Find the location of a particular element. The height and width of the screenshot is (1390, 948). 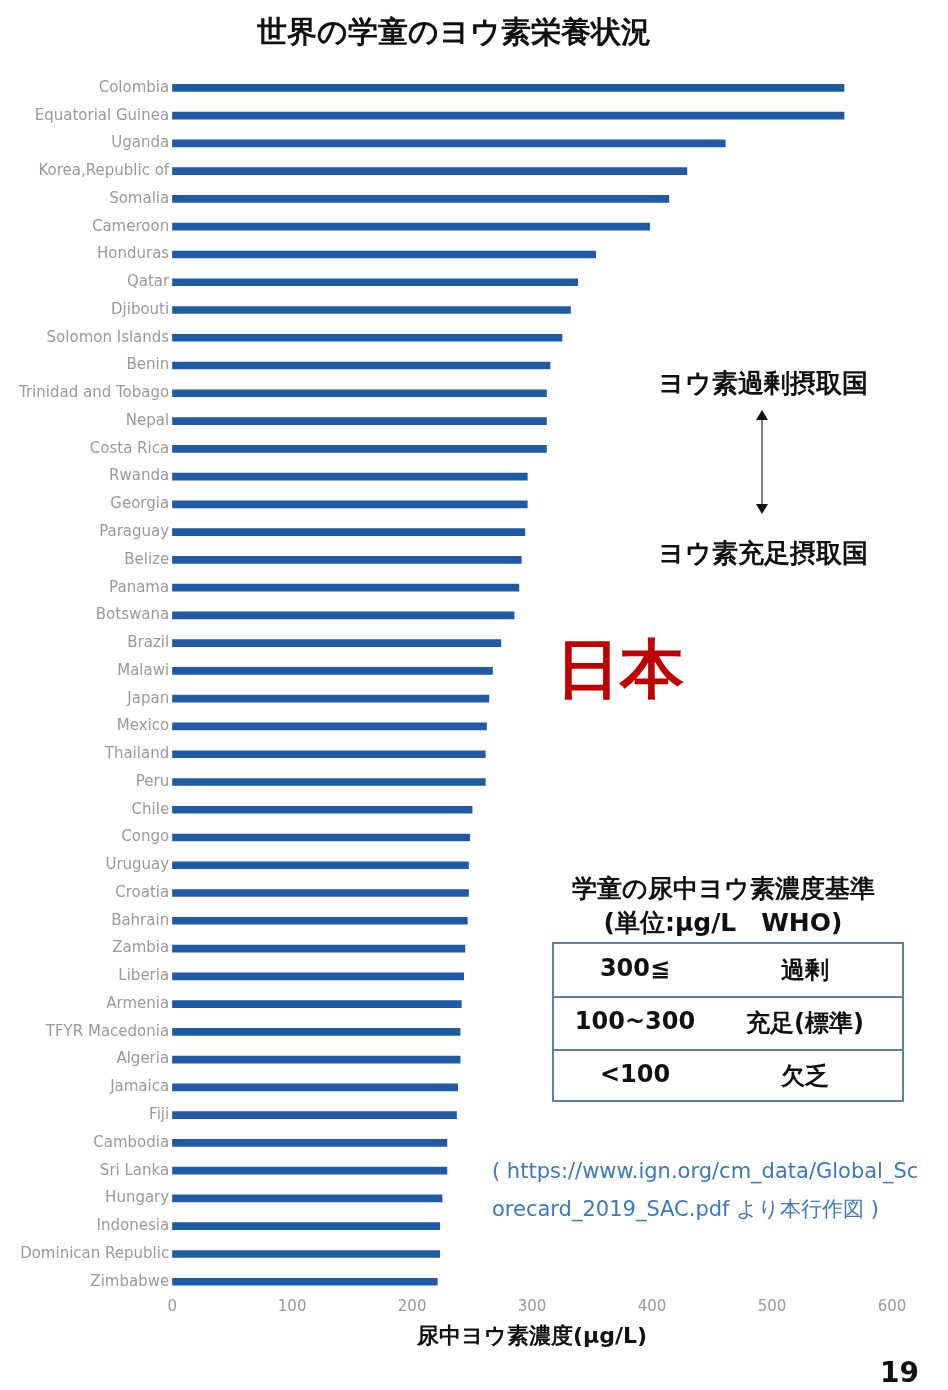

y-tick-label: Paraguay is located at coordinates (134, 530).